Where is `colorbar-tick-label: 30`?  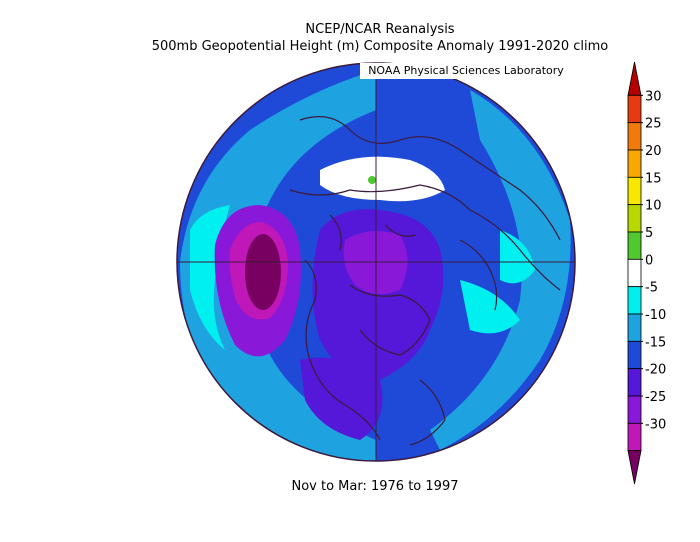 colorbar-tick-label: 30 is located at coordinates (653, 96).